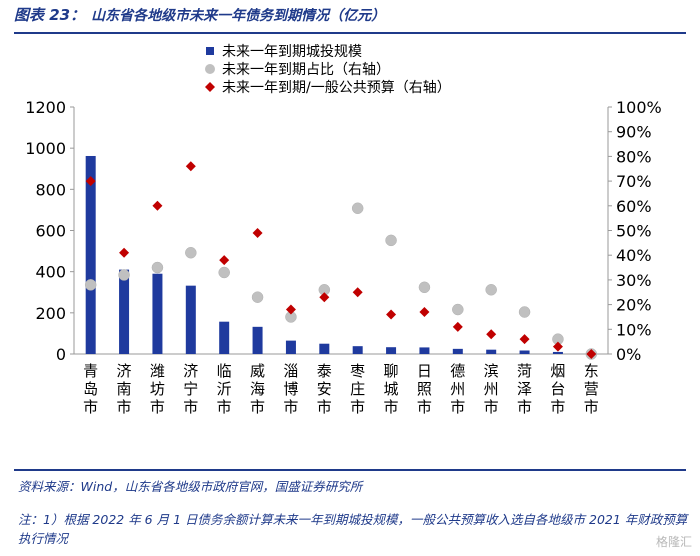 The image size is (700, 556). What do you see at coordinates (357, 389) in the screenshot?
I see `x-label-char: 庄` at bounding box center [357, 389].